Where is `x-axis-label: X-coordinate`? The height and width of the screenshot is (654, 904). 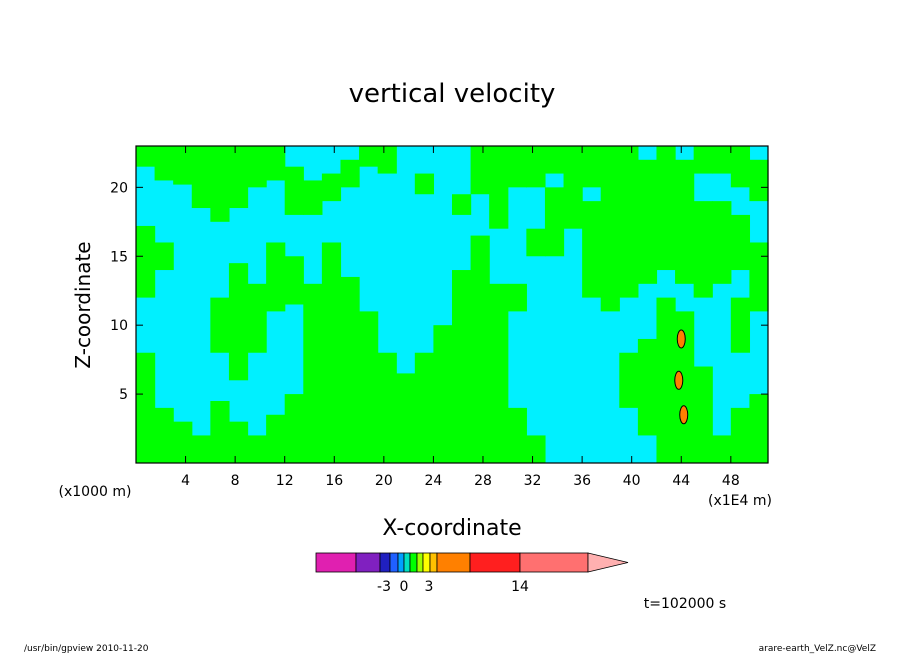 x-axis-label: X-coordinate is located at coordinates (451, 528).